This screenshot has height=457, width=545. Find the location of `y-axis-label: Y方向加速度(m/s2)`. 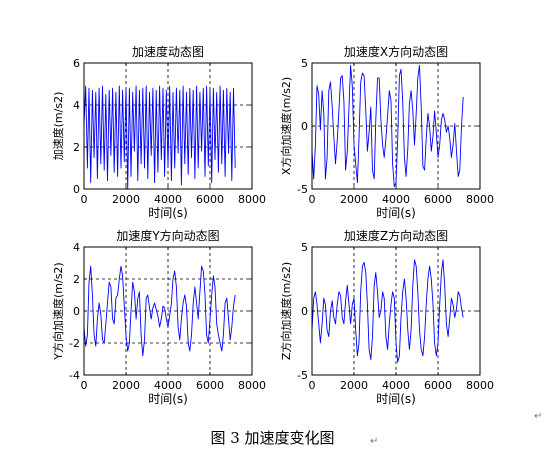

y-axis-label: Y方向加速度(m/s2) is located at coordinates (58, 311).